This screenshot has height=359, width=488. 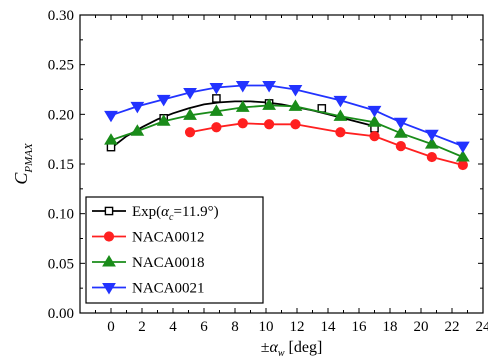 I want to click on series-line, so click(x=326, y=144).